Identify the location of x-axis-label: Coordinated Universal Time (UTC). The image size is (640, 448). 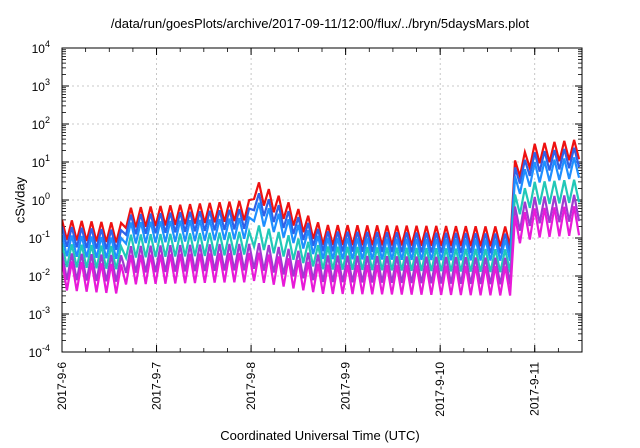
(320, 435).